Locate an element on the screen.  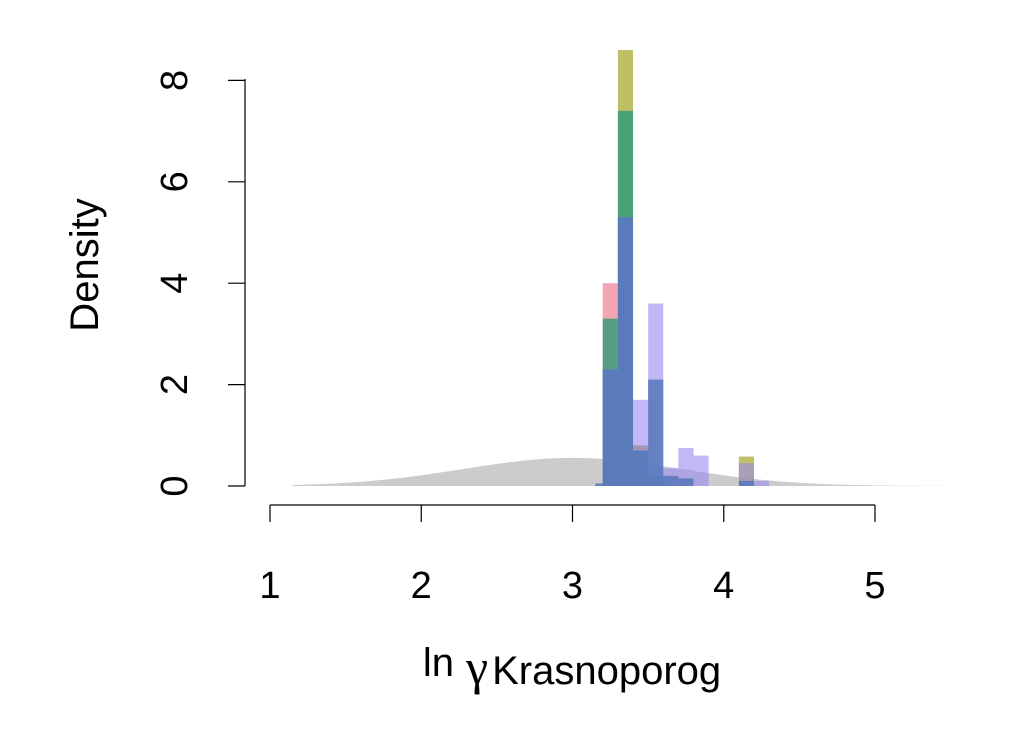
x-tick-label-4: 4 is located at coordinates (723, 586).